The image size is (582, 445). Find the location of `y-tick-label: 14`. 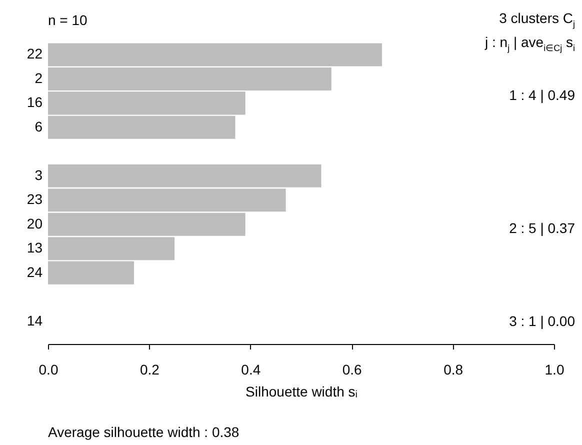

y-tick-label: 14 is located at coordinates (34, 320).